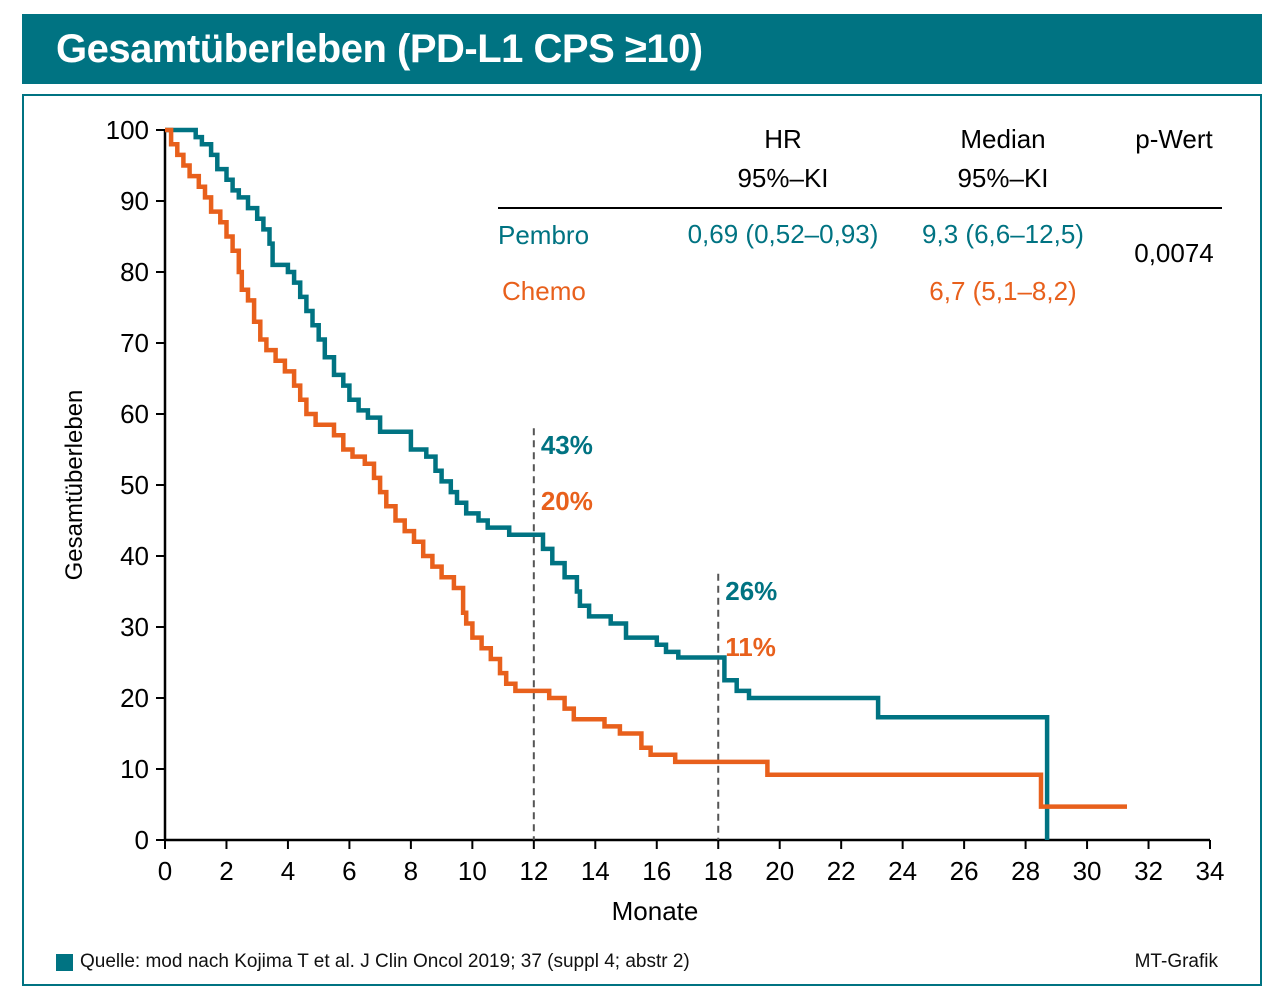 The height and width of the screenshot is (1000, 1280). I want to click on x-tick-label: 8, so click(411, 871).